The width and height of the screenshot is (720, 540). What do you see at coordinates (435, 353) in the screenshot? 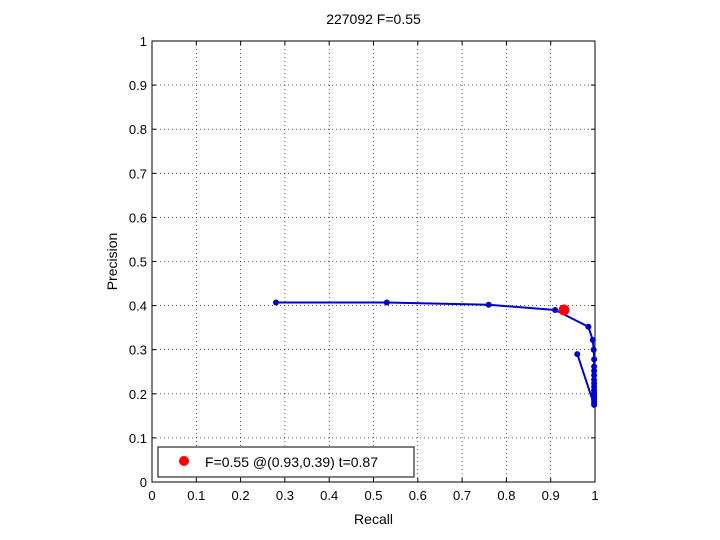
I see `series-layer` at bounding box center [435, 353].